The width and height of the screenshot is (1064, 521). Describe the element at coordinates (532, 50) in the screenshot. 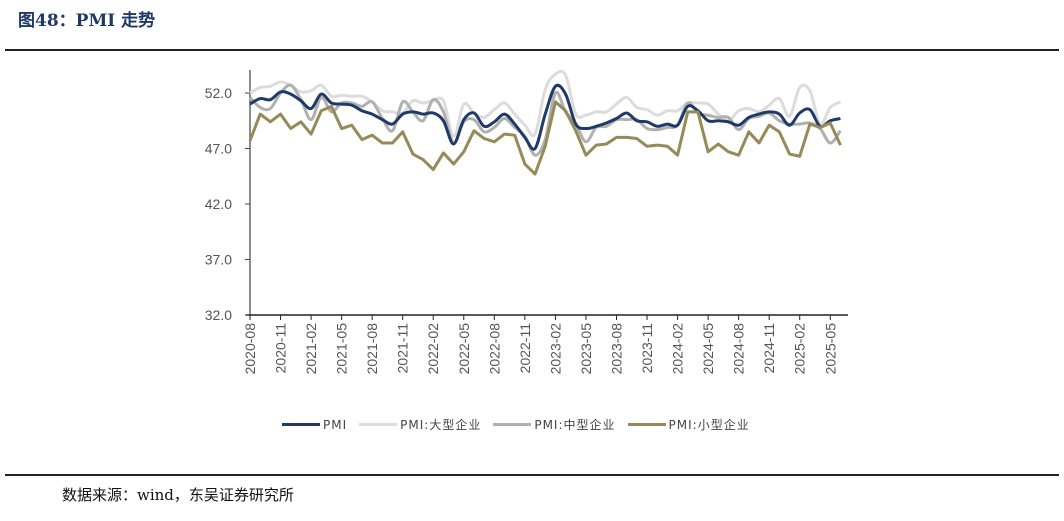

I see `top-divider` at that location.